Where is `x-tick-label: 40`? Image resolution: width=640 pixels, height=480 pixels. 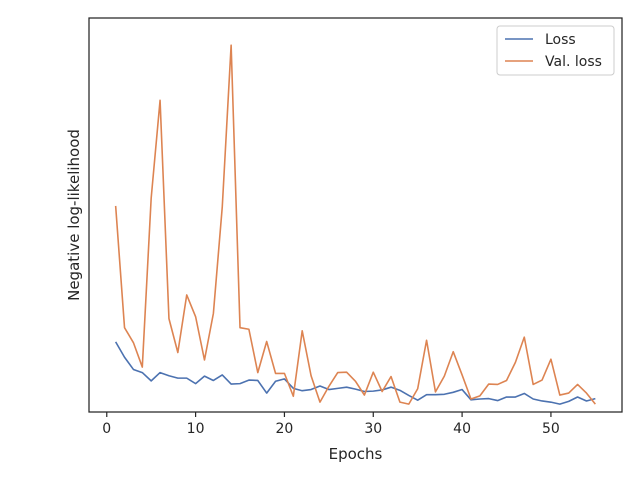 x-tick-label: 40 is located at coordinates (462, 429).